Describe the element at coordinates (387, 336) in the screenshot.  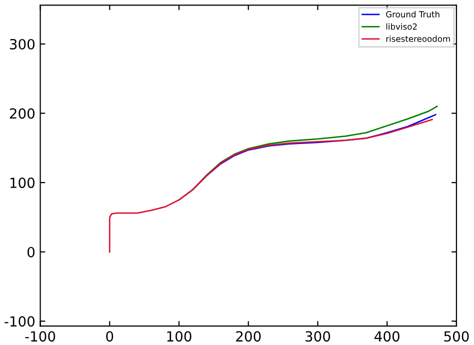
I see `x-tick-label: 400` at that location.